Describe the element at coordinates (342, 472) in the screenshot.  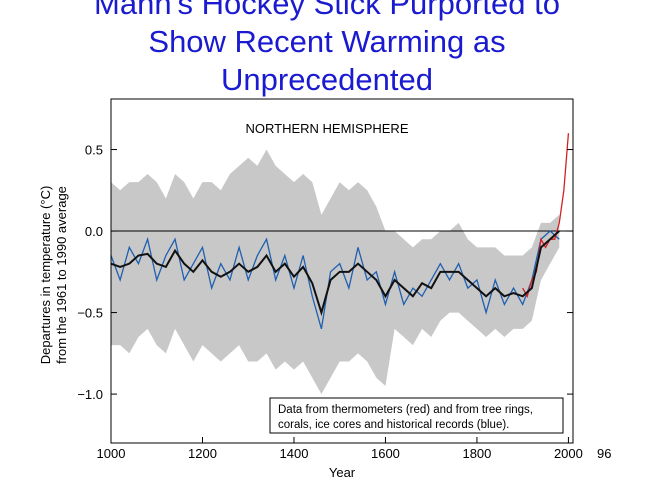
I see `x-axis-label: Year` at that location.